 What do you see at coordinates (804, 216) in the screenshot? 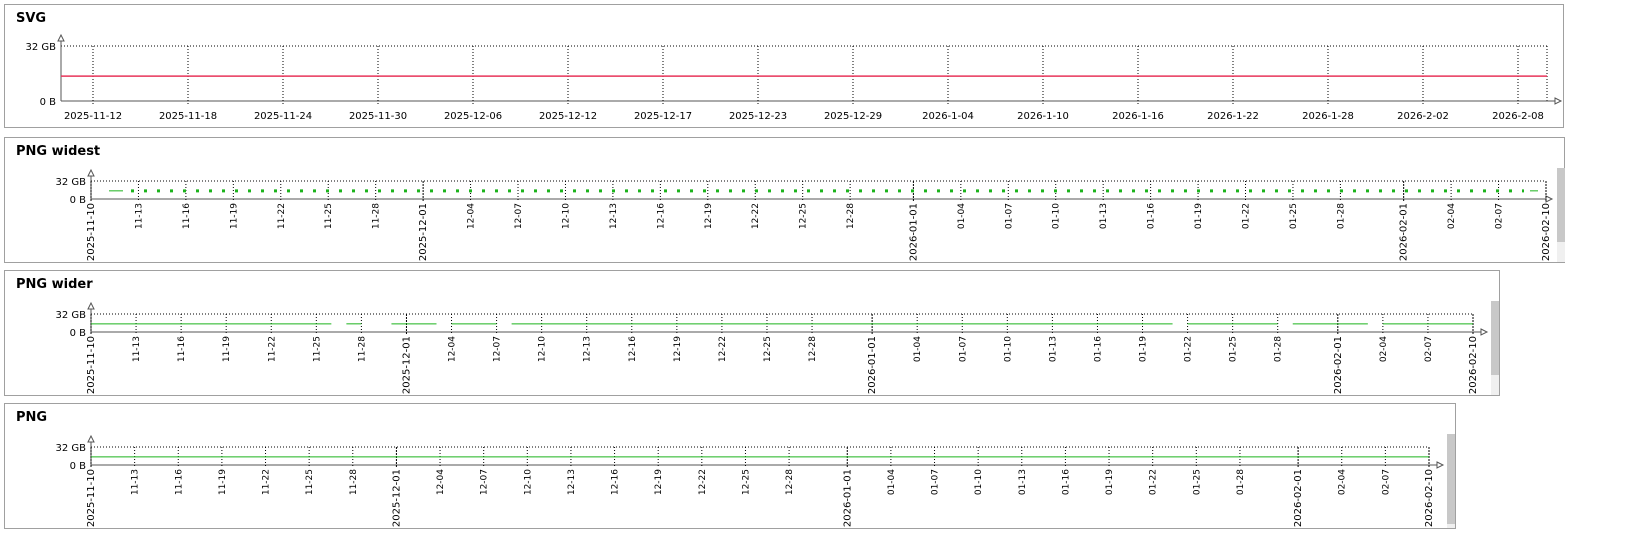
I see `x-tick-label: 12-25` at bounding box center [804, 216].